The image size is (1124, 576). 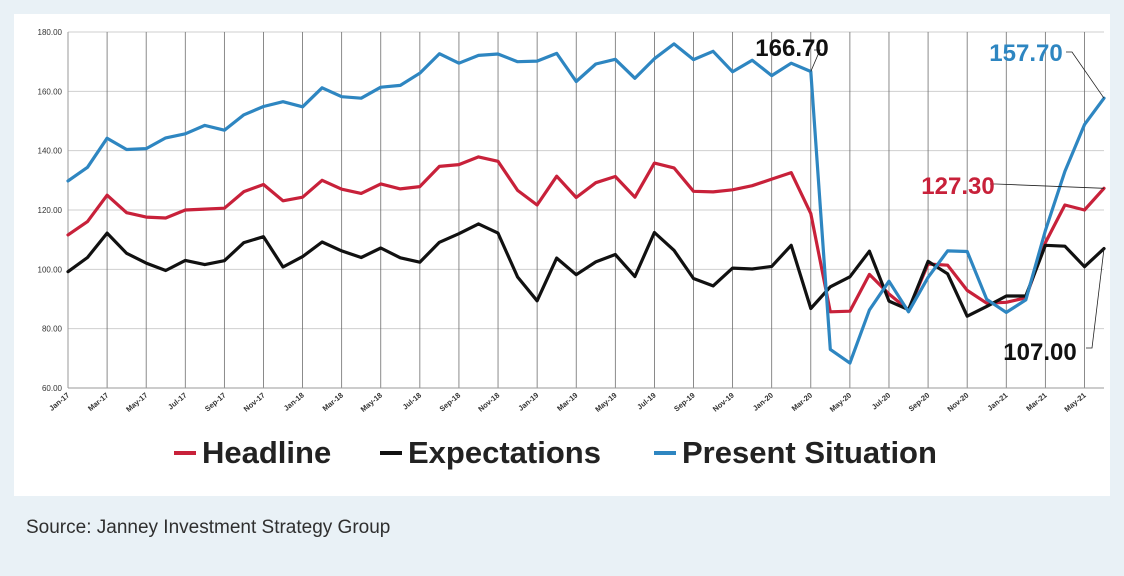 What do you see at coordinates (1036, 402) in the screenshot?
I see `x-tick-label: Mar-21` at bounding box center [1036, 402].